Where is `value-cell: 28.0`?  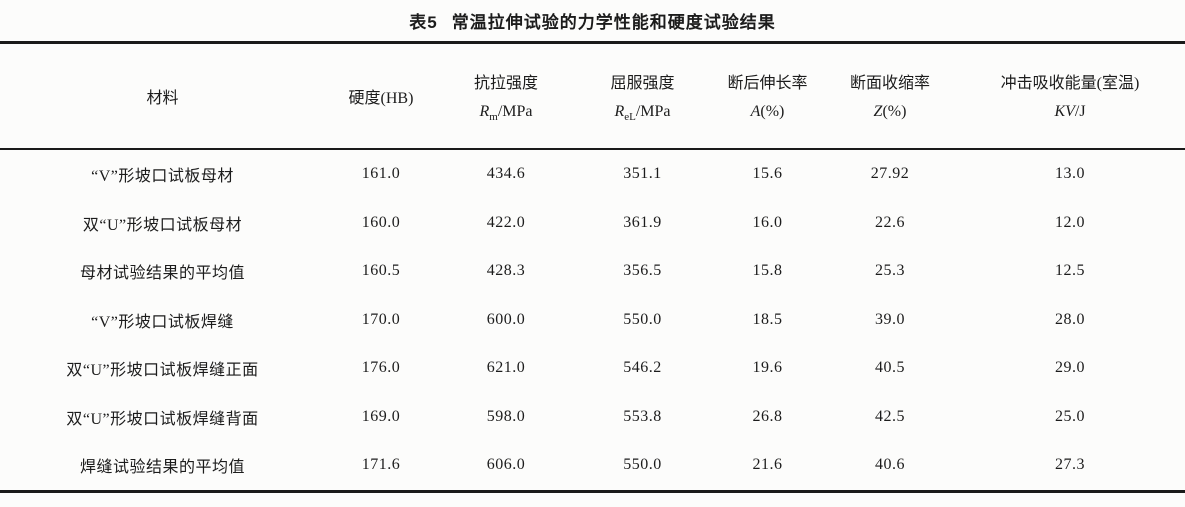
value-cell: 28.0 is located at coordinates (1070, 319).